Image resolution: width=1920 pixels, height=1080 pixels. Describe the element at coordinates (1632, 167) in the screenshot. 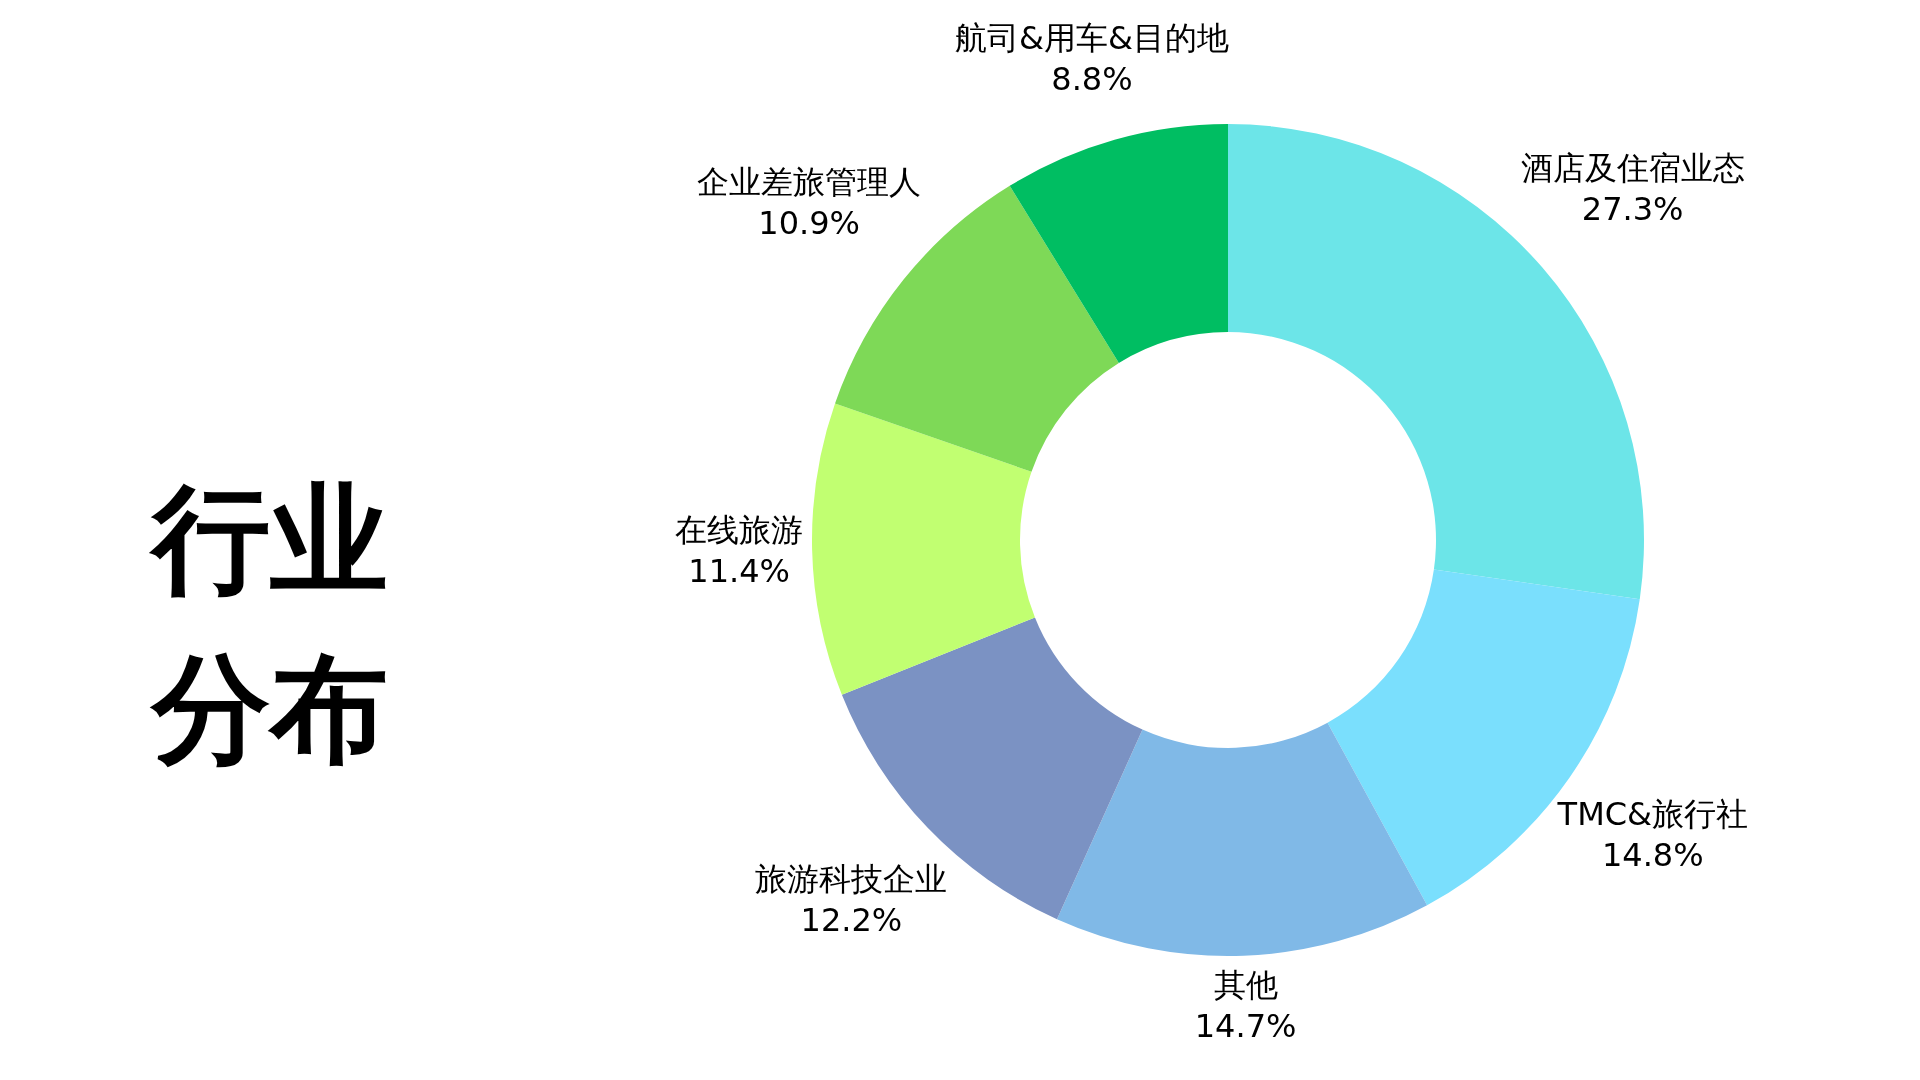

I see `slice-label: 酒店及住宿业态` at that location.